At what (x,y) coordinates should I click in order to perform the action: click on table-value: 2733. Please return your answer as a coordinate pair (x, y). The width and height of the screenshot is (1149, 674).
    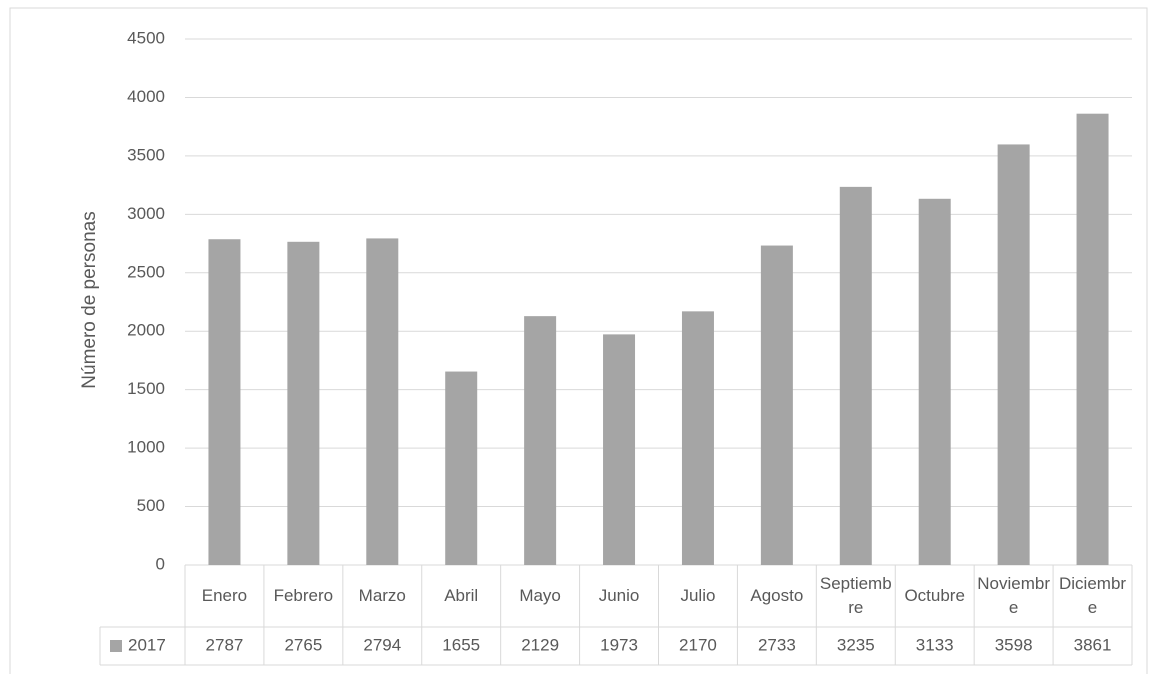
    Looking at the image, I should click on (777, 644).